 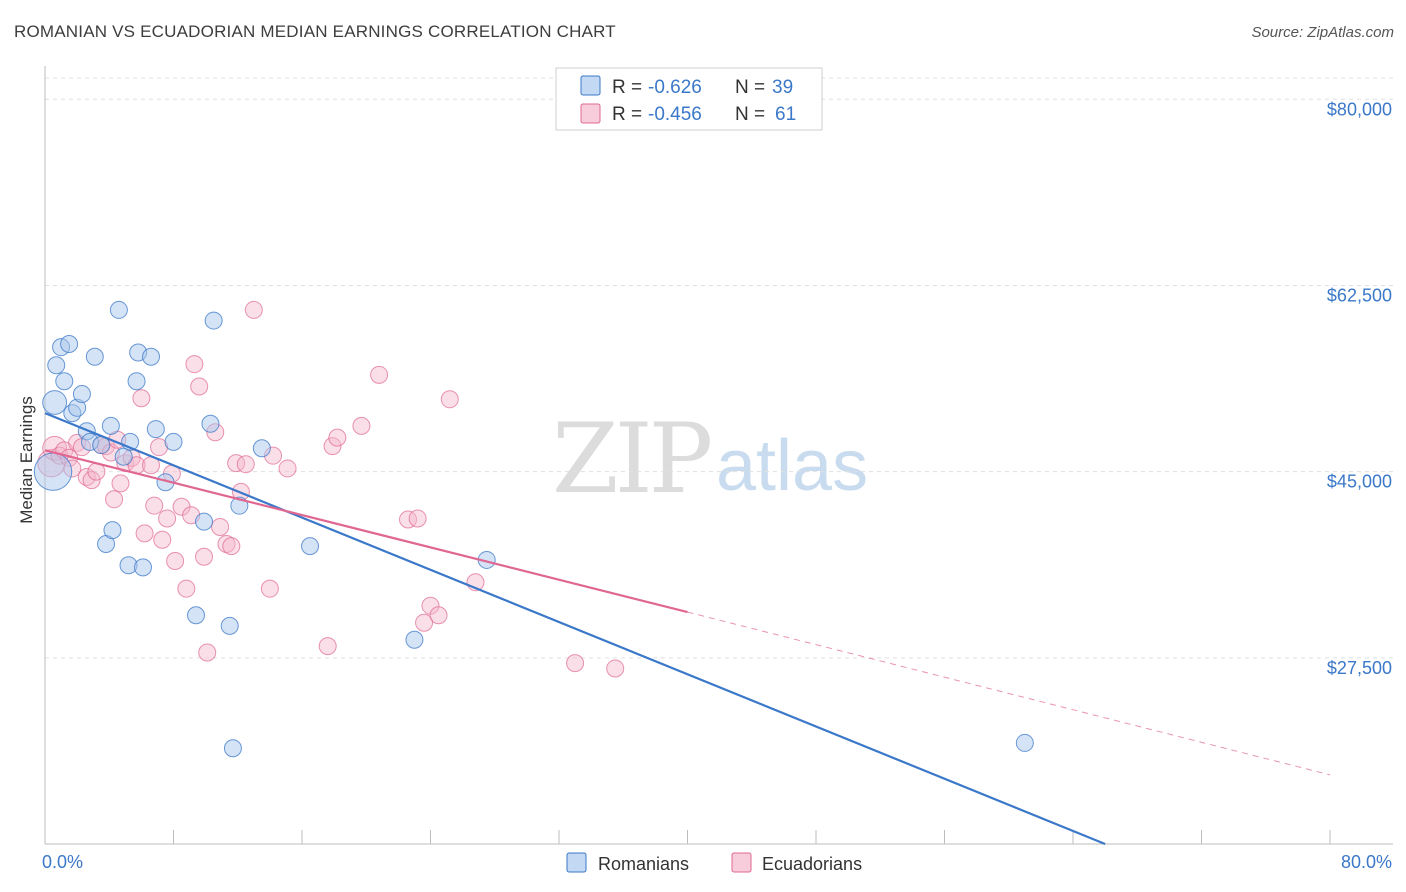 I want to click on legend-ecuadorian-r-label: R =, so click(x=627, y=114).